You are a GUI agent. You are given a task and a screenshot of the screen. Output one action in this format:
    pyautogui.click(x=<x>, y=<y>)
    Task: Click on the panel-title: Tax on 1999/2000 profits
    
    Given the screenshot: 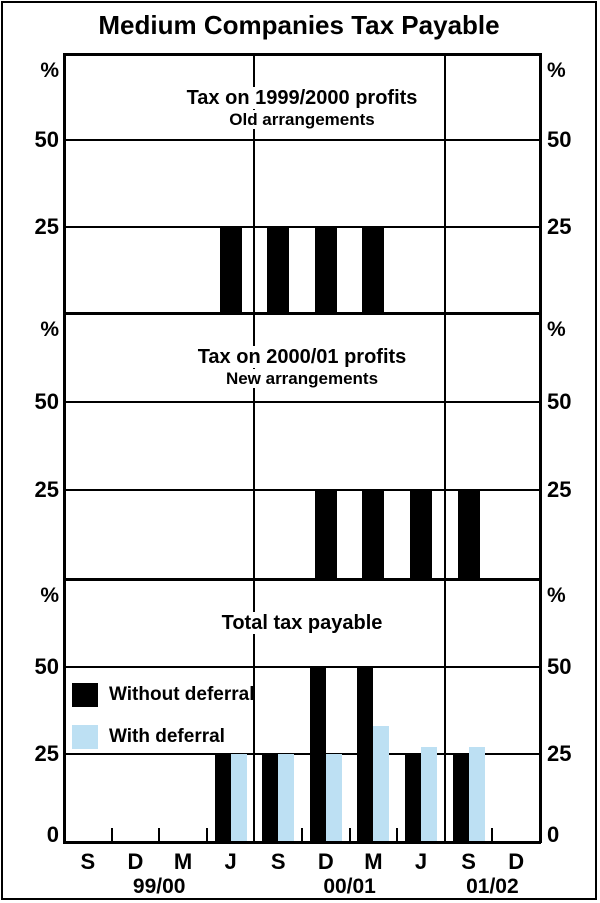 What is the action you would take?
    pyautogui.click(x=302, y=98)
    